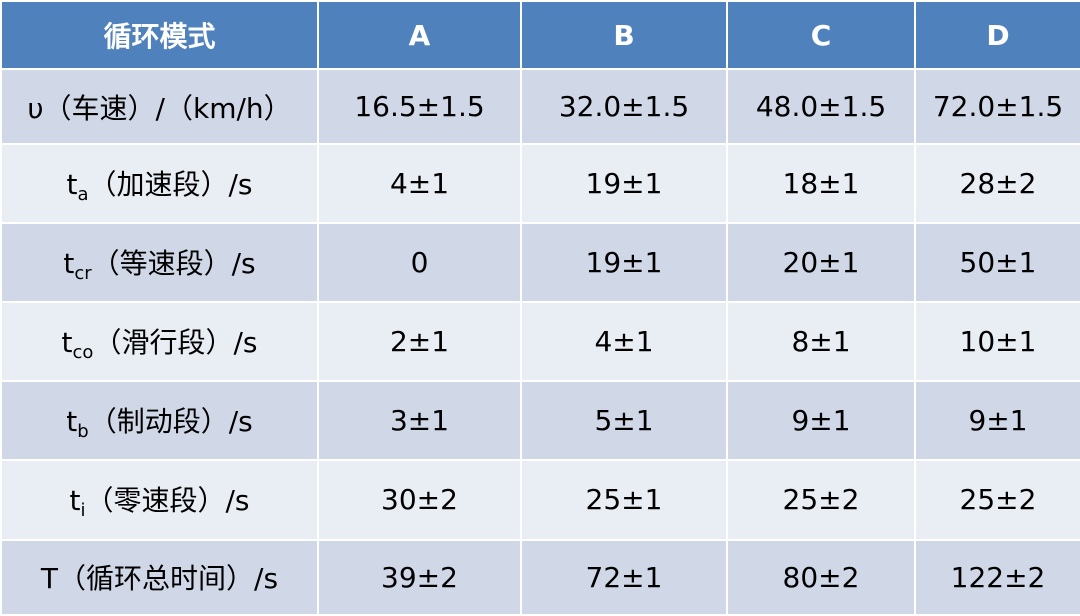 This screenshot has height=616, width=1080. What do you see at coordinates (821, 184) in the screenshot?
I see `data-cell: 18±1` at bounding box center [821, 184].